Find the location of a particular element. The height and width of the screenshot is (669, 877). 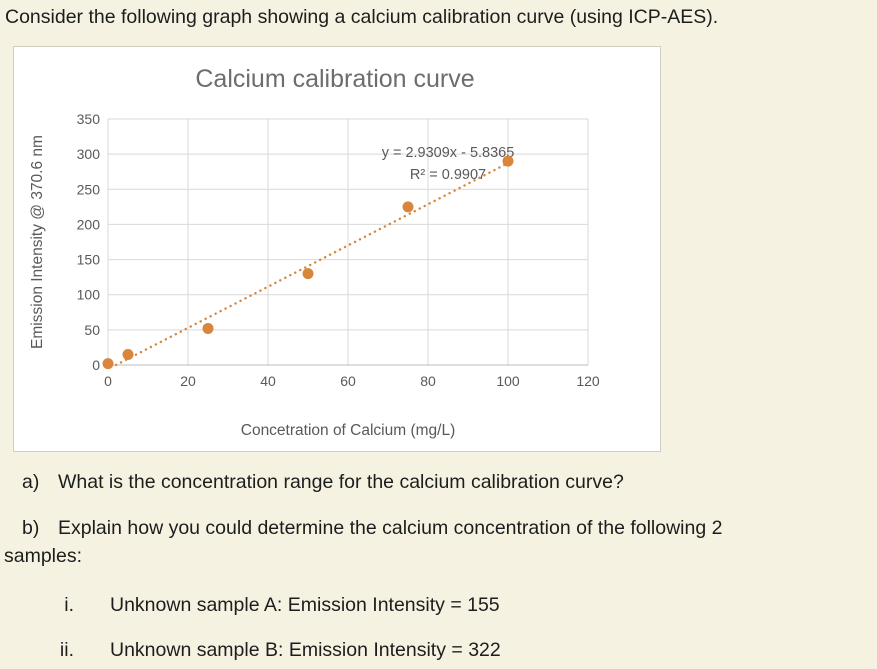

x-tick-label: 20 is located at coordinates (188, 381).